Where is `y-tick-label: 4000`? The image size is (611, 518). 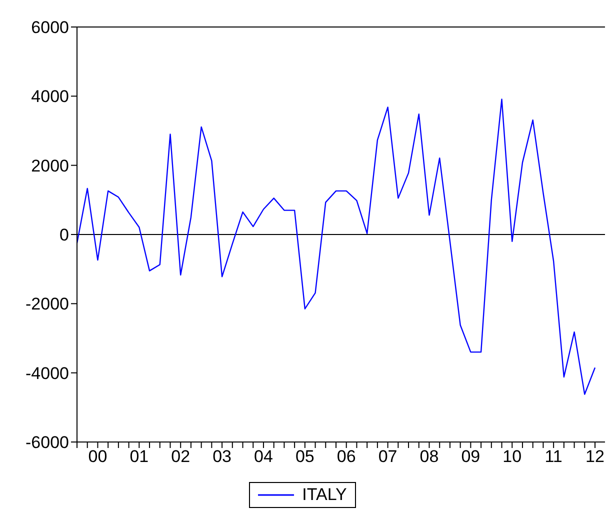
y-tick-label: 4000 is located at coordinates (50, 96).